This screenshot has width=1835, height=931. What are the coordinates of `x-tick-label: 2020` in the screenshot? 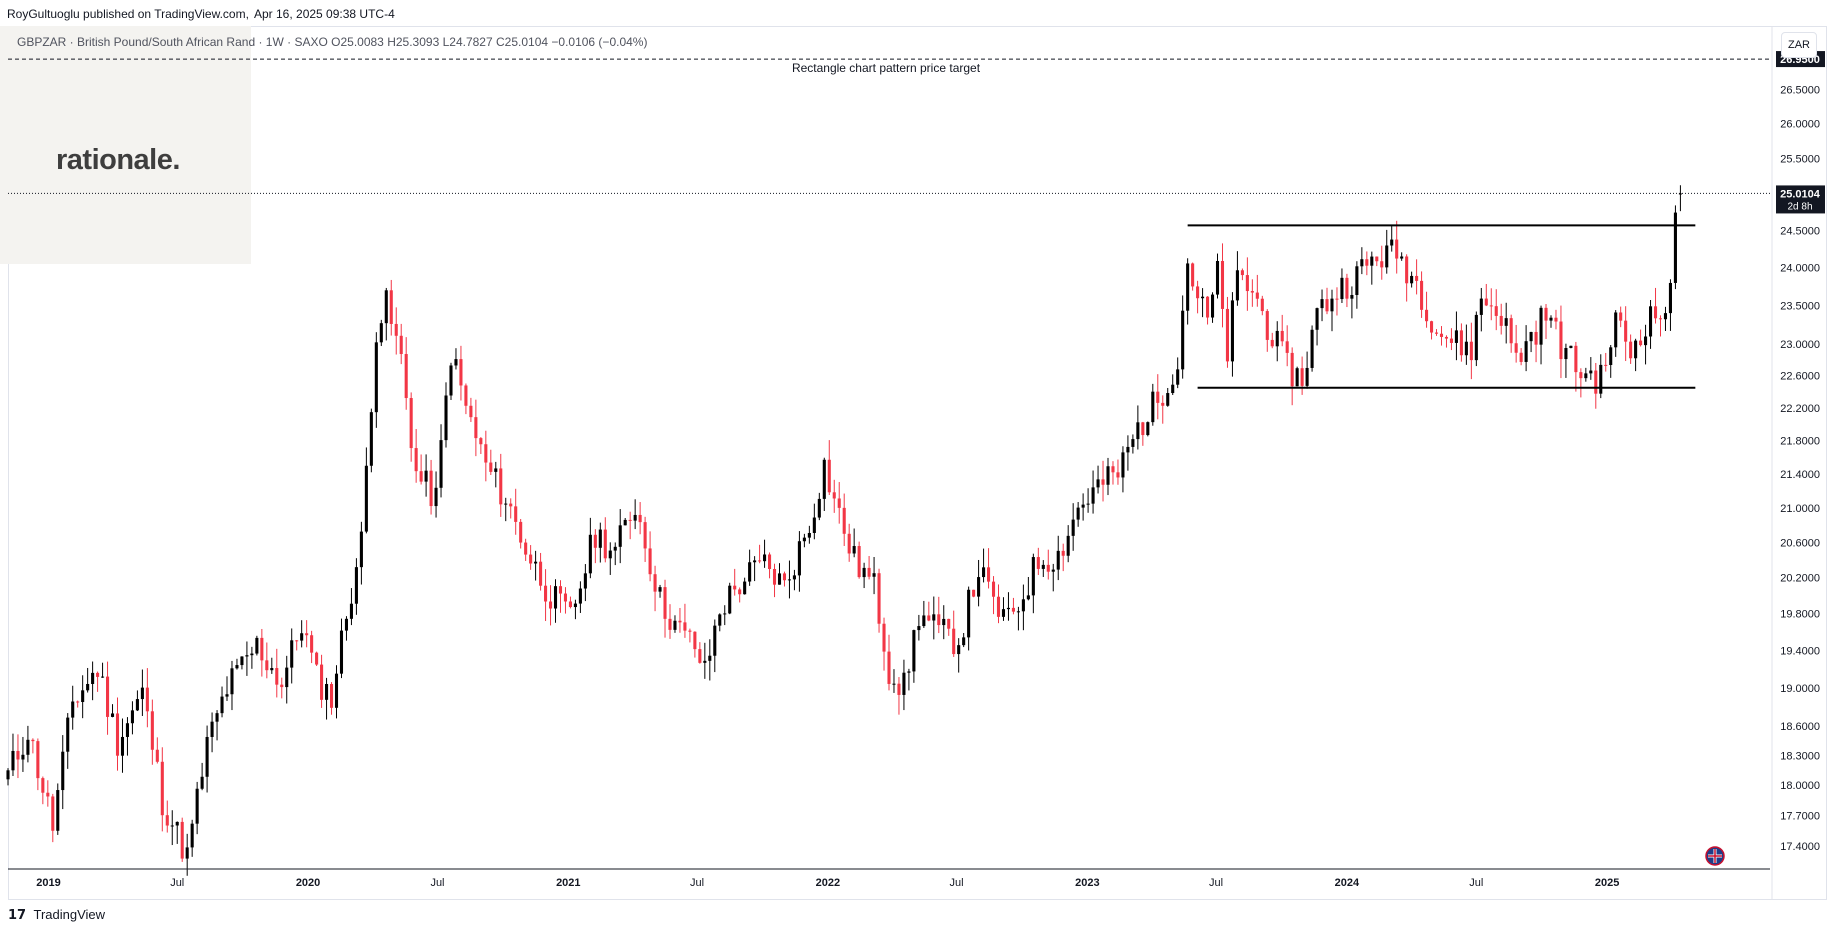 It's located at (308, 883).